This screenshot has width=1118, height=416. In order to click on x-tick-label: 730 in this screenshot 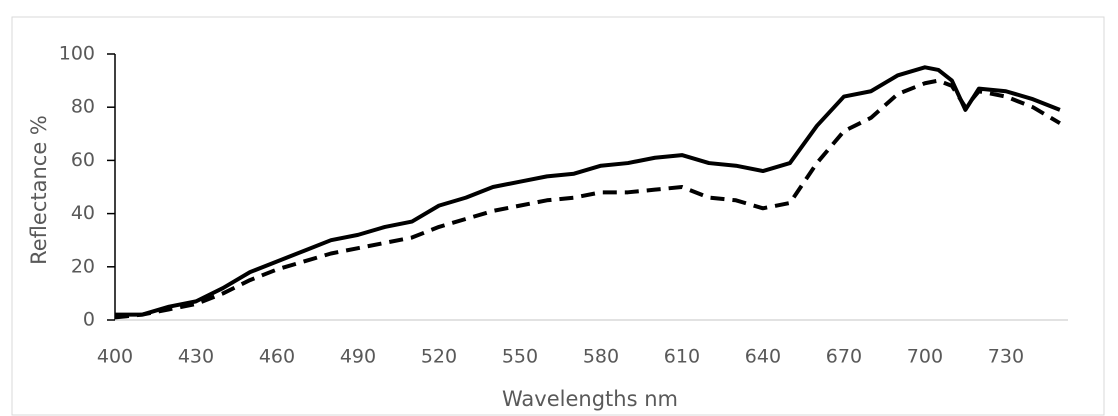, I will do `click(1006, 357)`.